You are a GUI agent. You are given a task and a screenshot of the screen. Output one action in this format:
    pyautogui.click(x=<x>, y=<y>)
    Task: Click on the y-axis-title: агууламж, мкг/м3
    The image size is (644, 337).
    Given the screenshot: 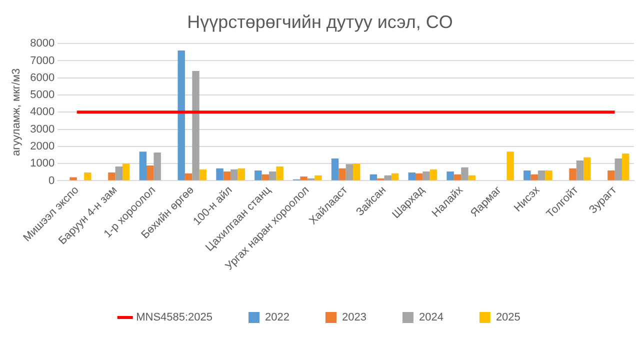 What is the action you would take?
    pyautogui.click(x=16, y=112)
    